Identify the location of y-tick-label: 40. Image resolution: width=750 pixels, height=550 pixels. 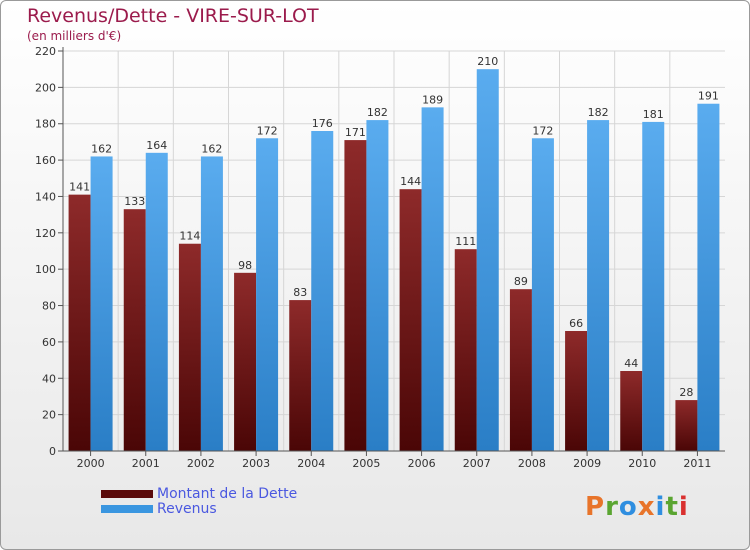
(49, 378).